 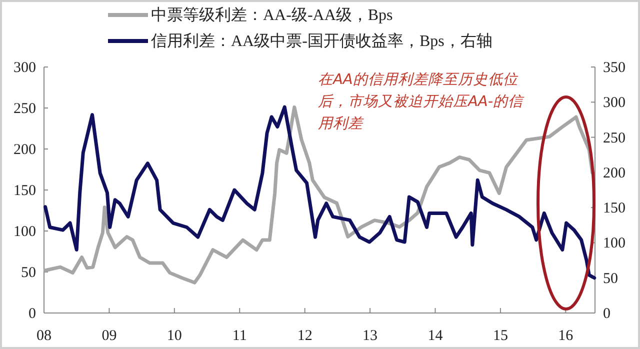 I want to click on y2-tick-label: 150, so click(x=614, y=208).